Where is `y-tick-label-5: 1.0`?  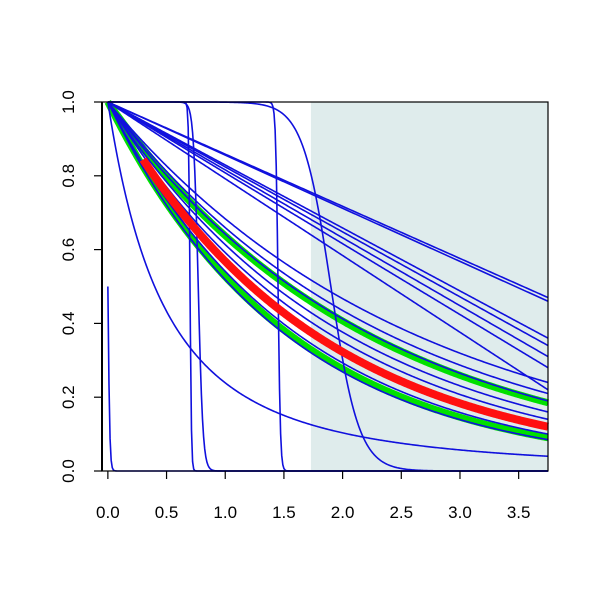
y-tick-label-5: 1.0 is located at coordinates (68, 102).